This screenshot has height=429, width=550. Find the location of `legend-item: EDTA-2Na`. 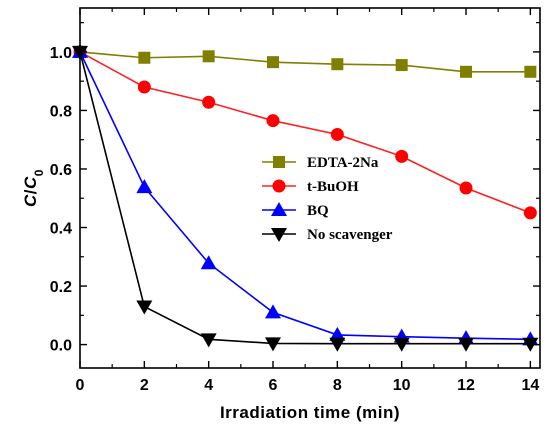

legend-item: EDTA-2Na is located at coordinates (320, 163).